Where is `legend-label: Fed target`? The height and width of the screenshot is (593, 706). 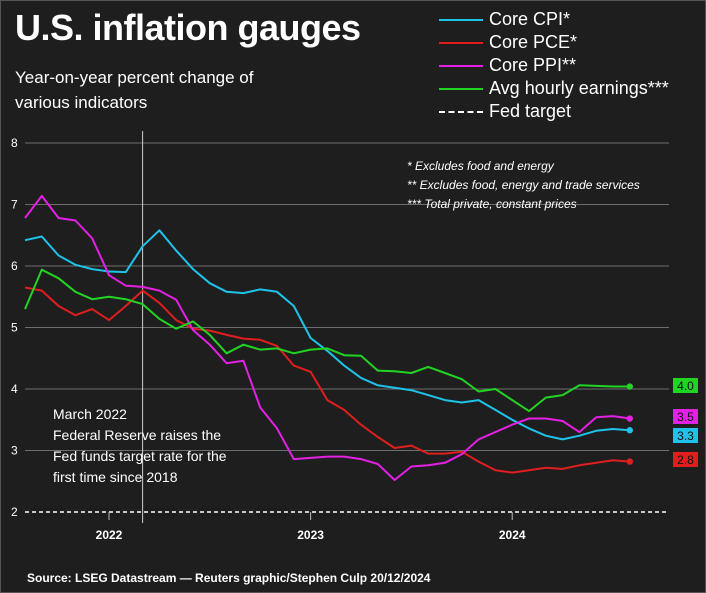
legend-label: Fed target is located at coordinates (530, 111).